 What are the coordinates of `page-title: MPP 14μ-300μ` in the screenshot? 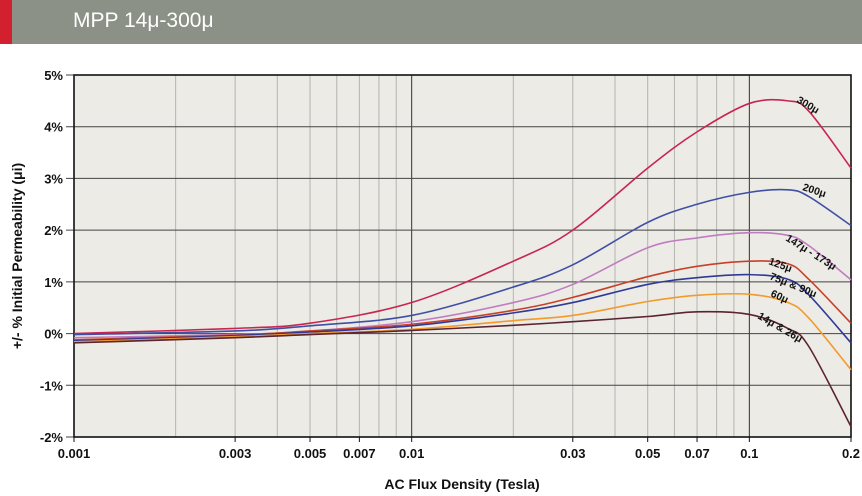 It's located at (143, 20).